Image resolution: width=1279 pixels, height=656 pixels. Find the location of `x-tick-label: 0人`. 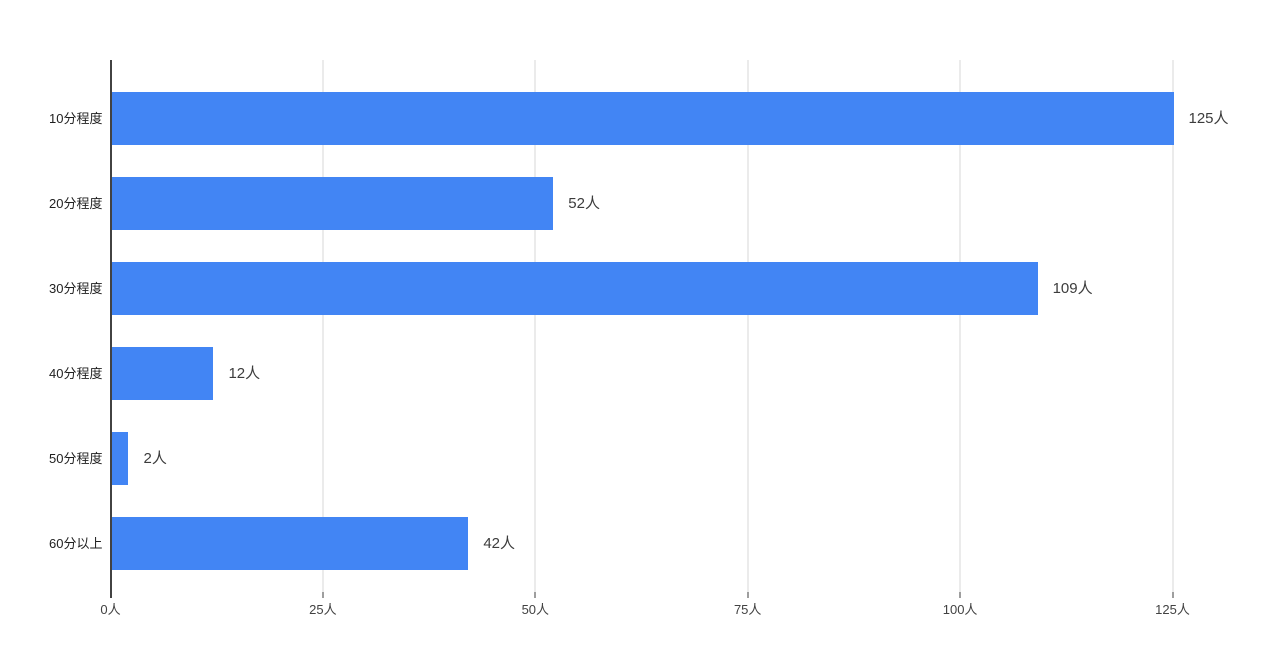

x-tick-label: 0人 is located at coordinates (110, 609).